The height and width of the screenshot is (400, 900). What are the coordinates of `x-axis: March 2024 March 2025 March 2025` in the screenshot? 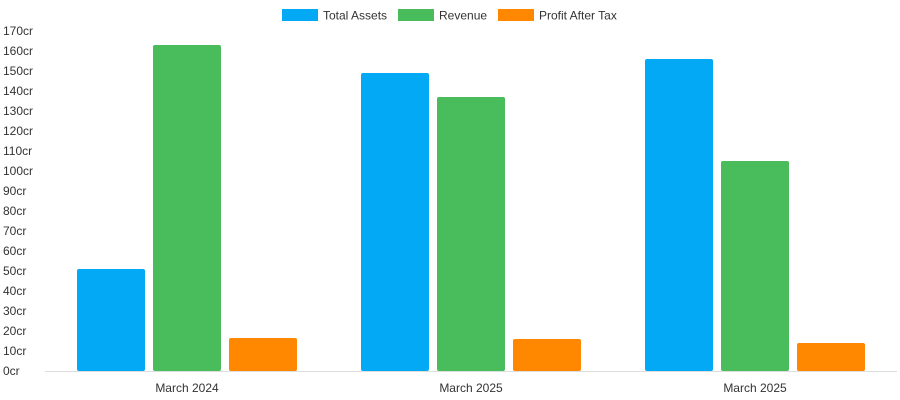 It's located at (471, 383).